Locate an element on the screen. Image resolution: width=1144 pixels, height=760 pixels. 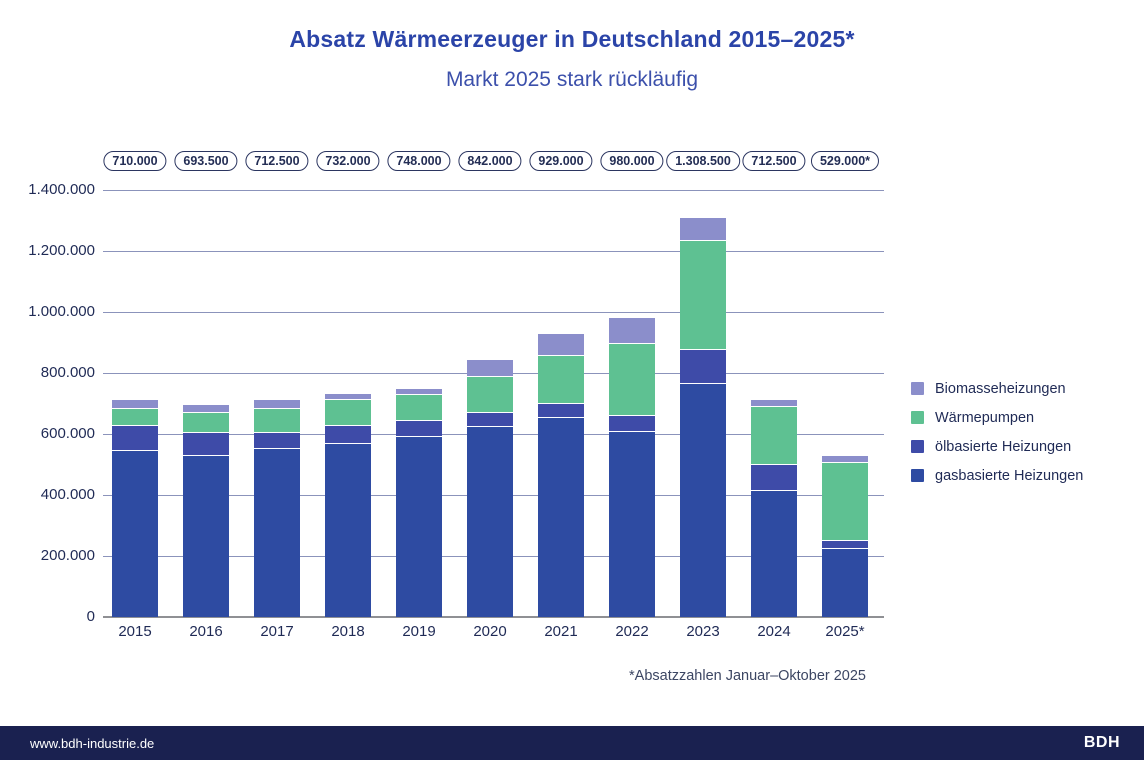
stacked-bar-2020 is located at coordinates (490, 488).